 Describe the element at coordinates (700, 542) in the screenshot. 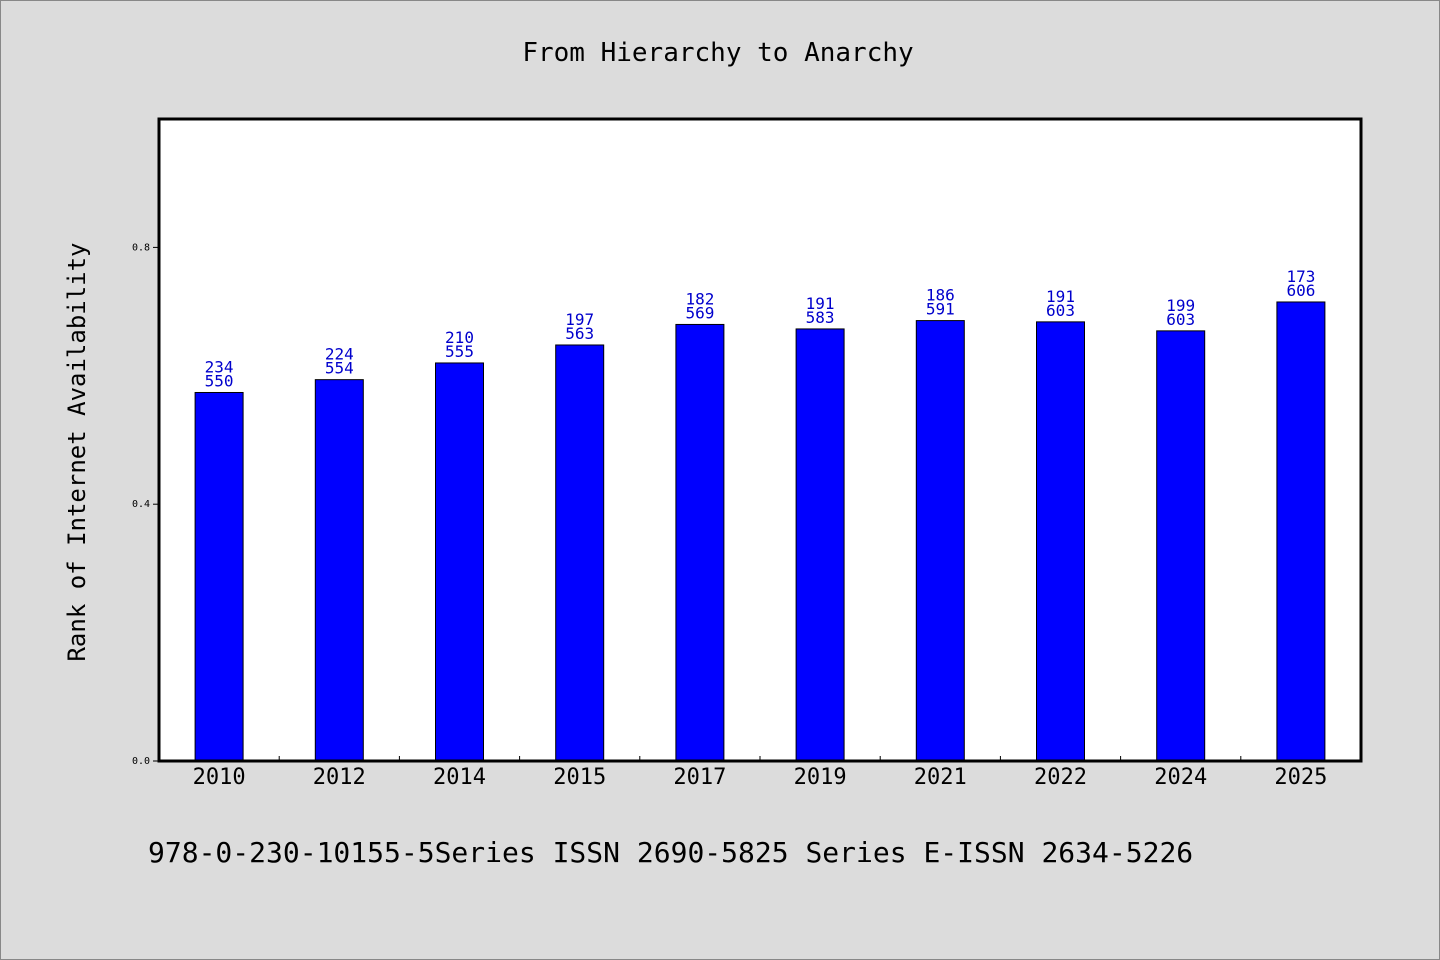

I see `bar-2017` at that location.